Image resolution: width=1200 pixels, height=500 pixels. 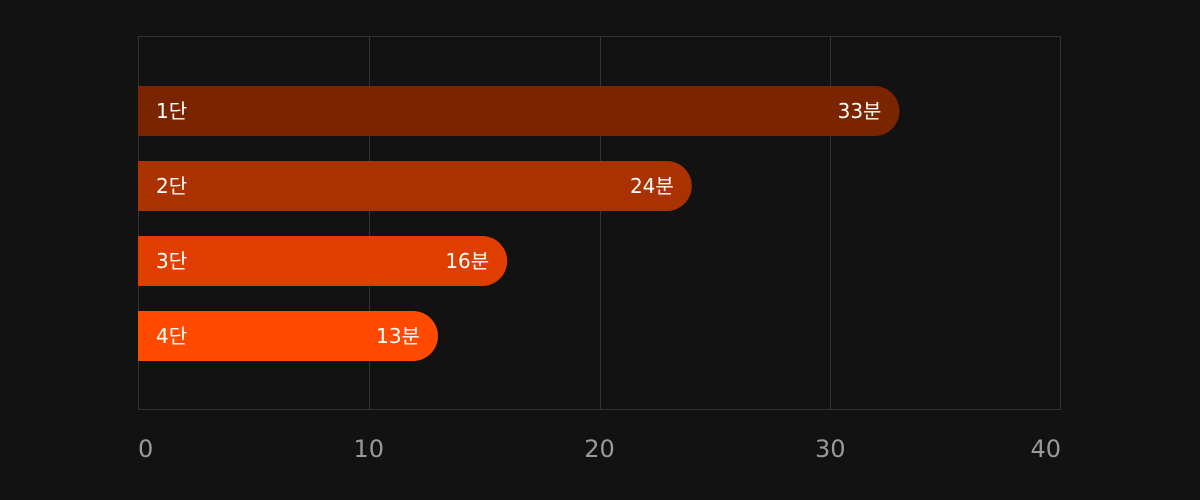 What do you see at coordinates (171, 261) in the screenshot?
I see `category-label: 3단` at bounding box center [171, 261].